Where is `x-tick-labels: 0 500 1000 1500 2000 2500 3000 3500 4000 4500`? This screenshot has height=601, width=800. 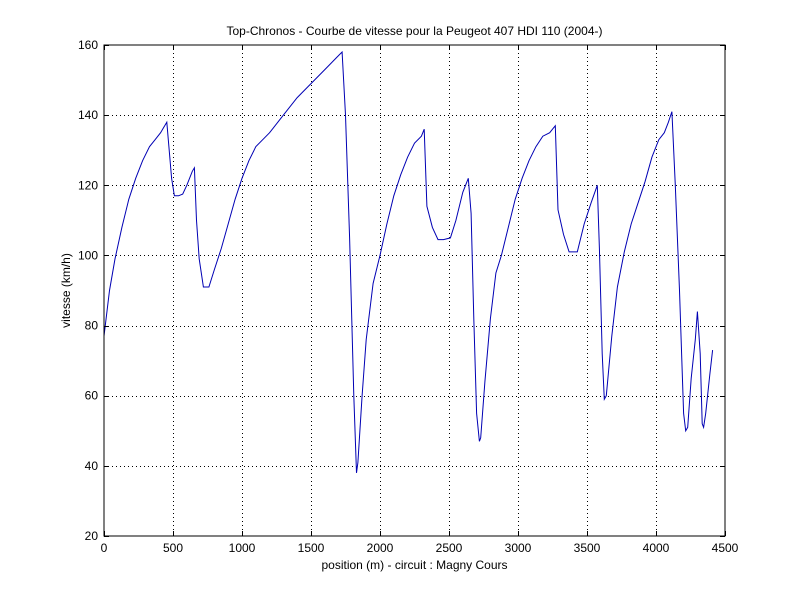 x-tick-labels: 0 500 1000 1500 2000 2500 3000 3500 4000 4500 is located at coordinates (420, 548).